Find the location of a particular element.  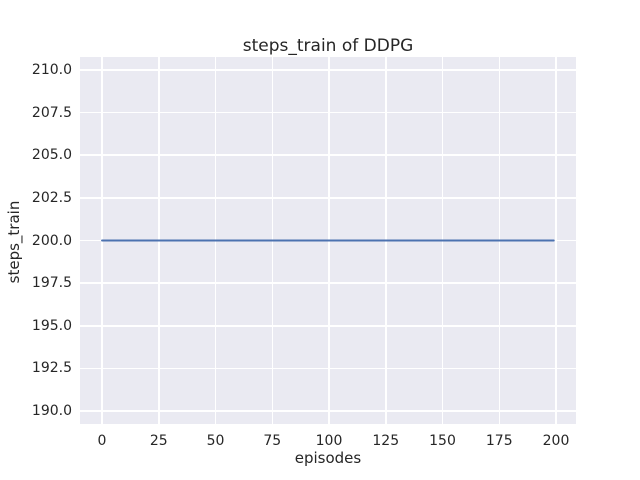

x-tick-label: 200 is located at coordinates (556, 441).